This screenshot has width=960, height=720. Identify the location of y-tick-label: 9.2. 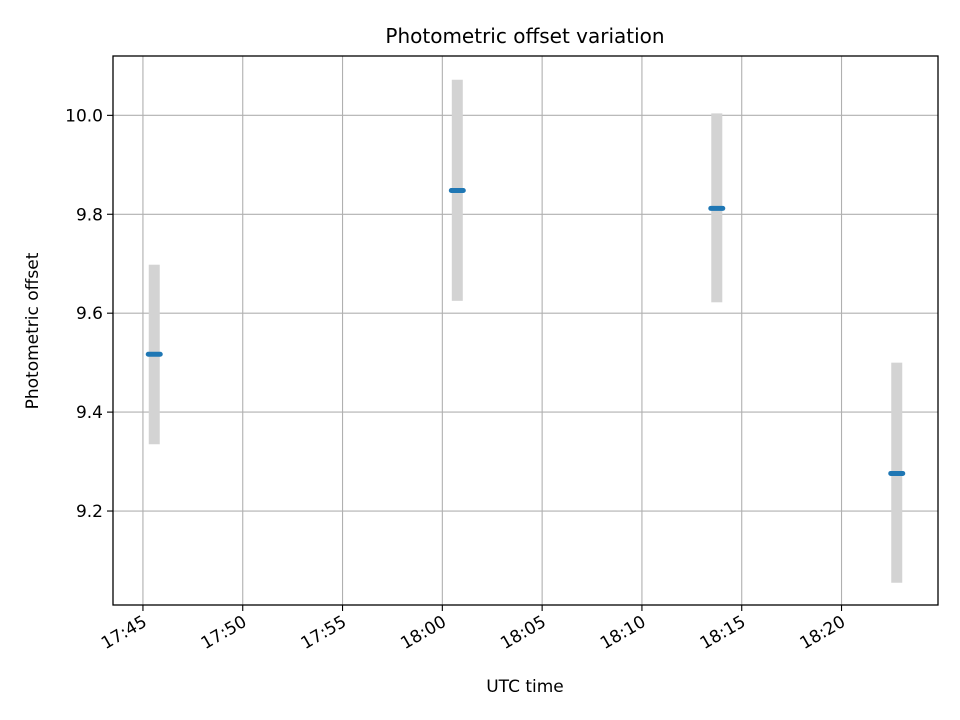
(89, 512).